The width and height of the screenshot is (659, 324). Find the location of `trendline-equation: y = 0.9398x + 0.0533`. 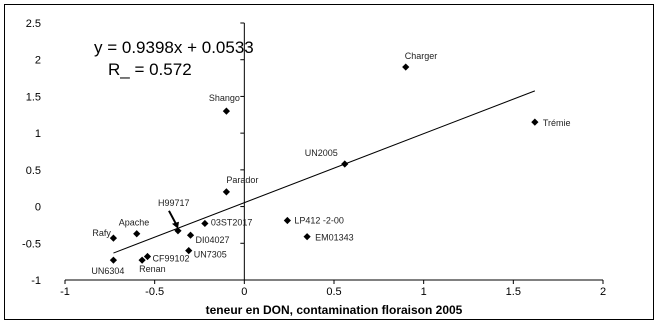

trendline-equation: y = 0.9398x + 0.0533 is located at coordinates (174, 47).